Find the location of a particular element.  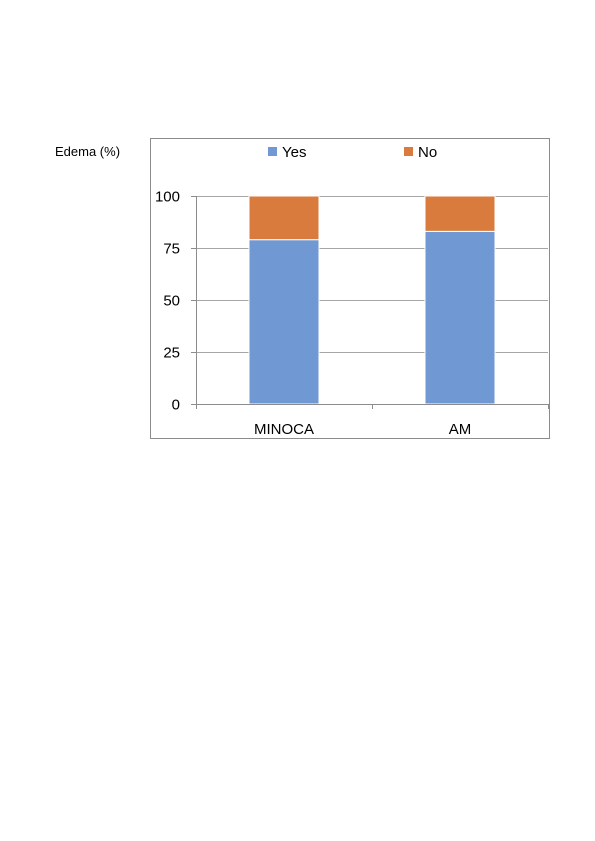

bar-am-yes is located at coordinates (460, 317).